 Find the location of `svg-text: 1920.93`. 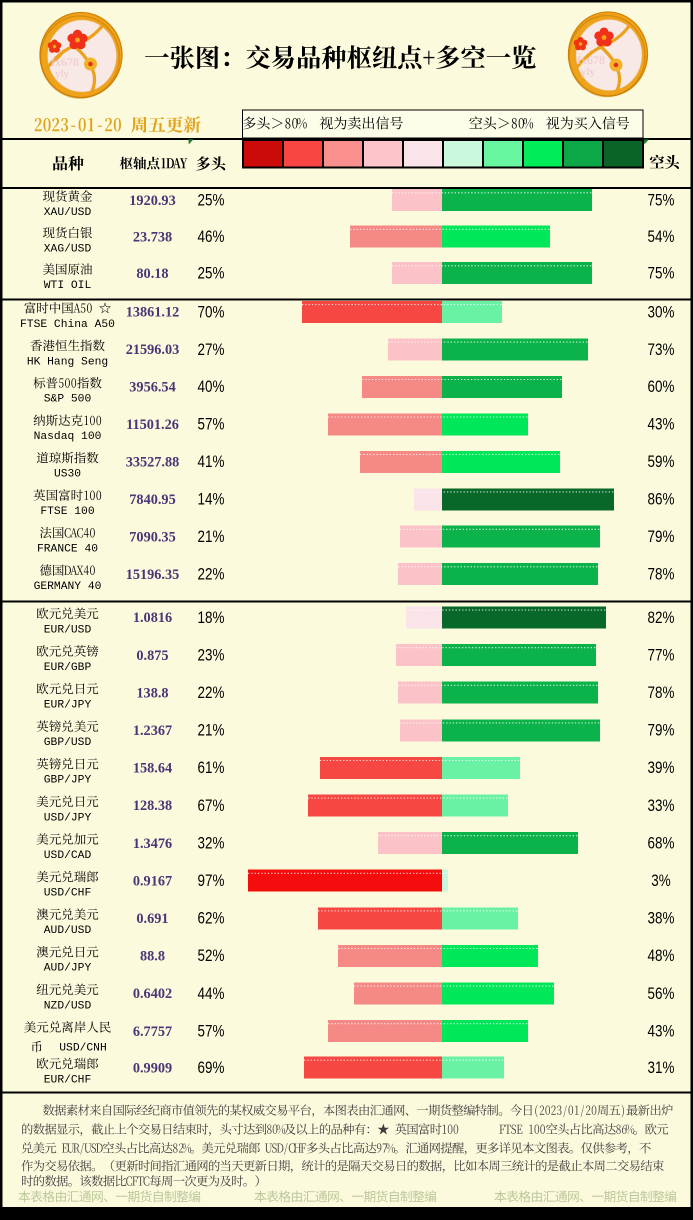

svg-text: 1920.93 is located at coordinates (152, 201).